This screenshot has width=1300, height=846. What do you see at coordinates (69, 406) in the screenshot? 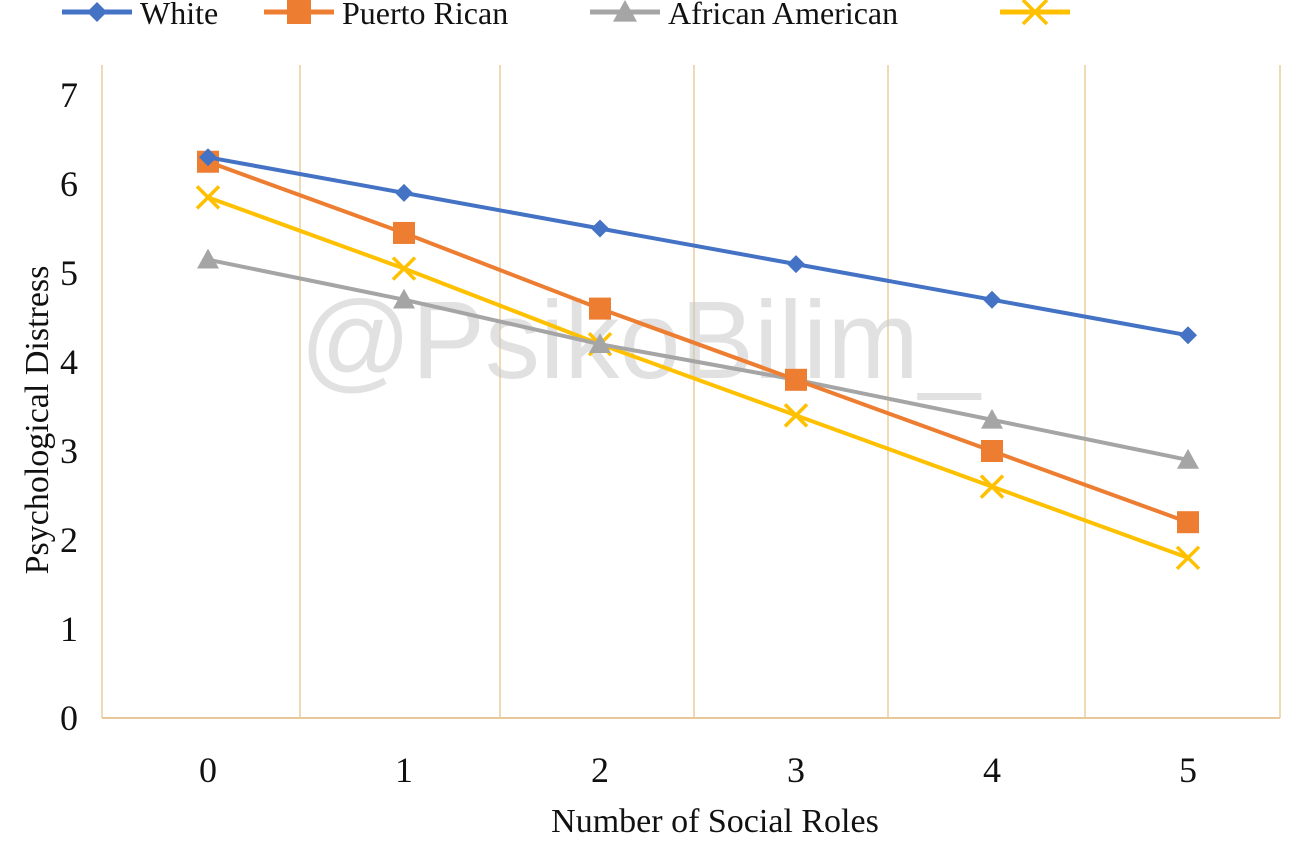
I see `y-tick-labels: 0 1 2 3 4 5 6 7` at bounding box center [69, 406].